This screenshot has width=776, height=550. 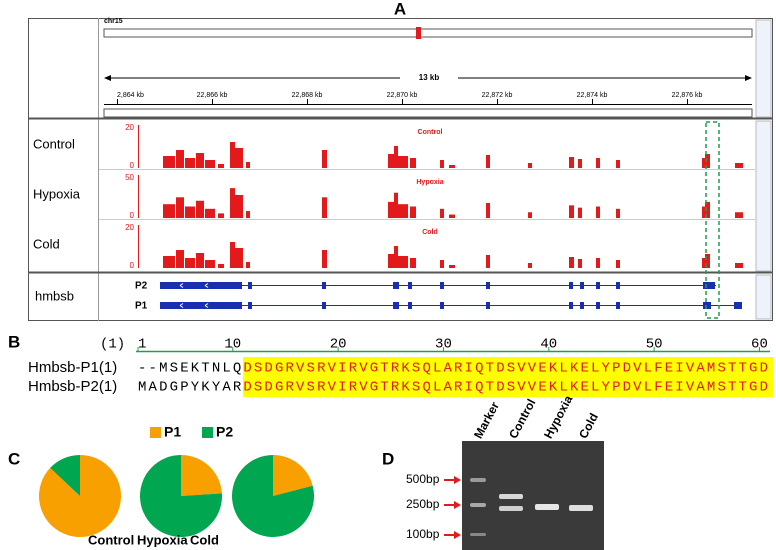 What do you see at coordinates (443, 345) in the screenshot?
I see `ruler-tick-label: 30` at bounding box center [443, 345].